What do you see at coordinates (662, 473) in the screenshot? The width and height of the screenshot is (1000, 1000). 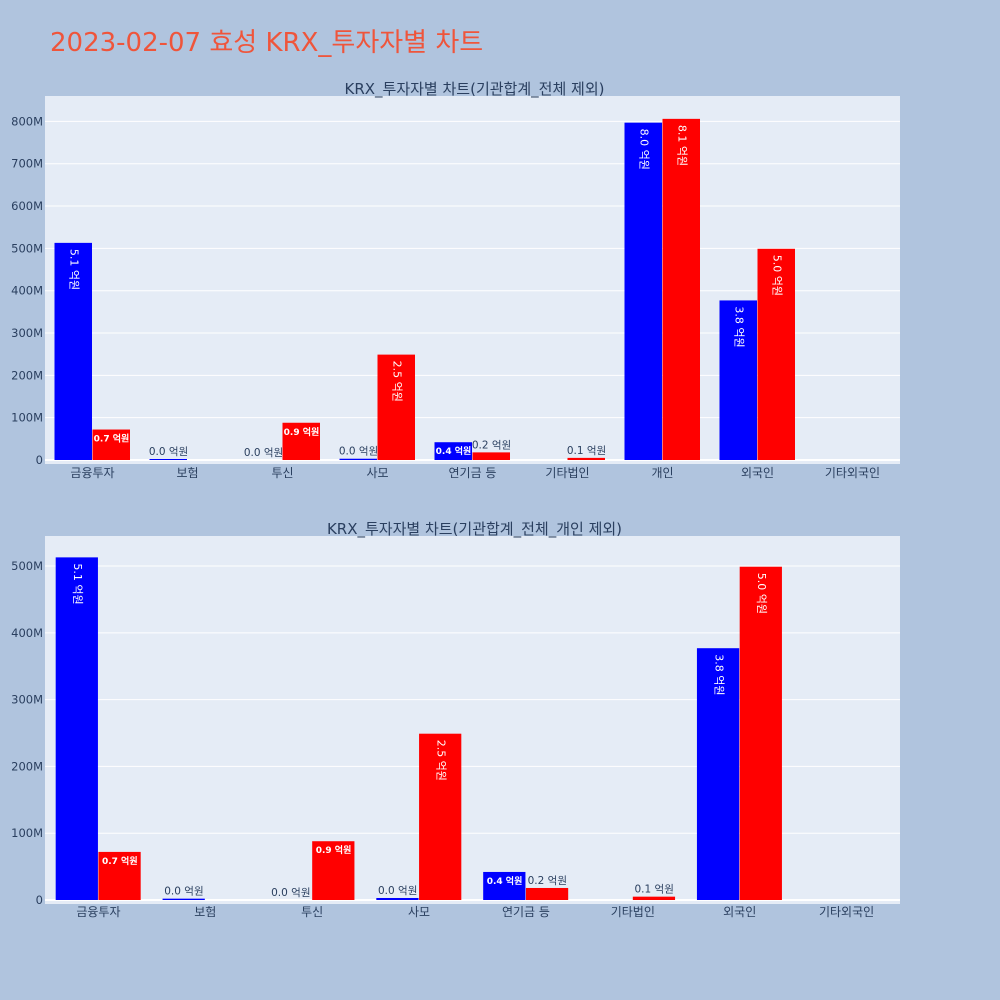 I see `x-category-label: 개인` at bounding box center [662, 473].